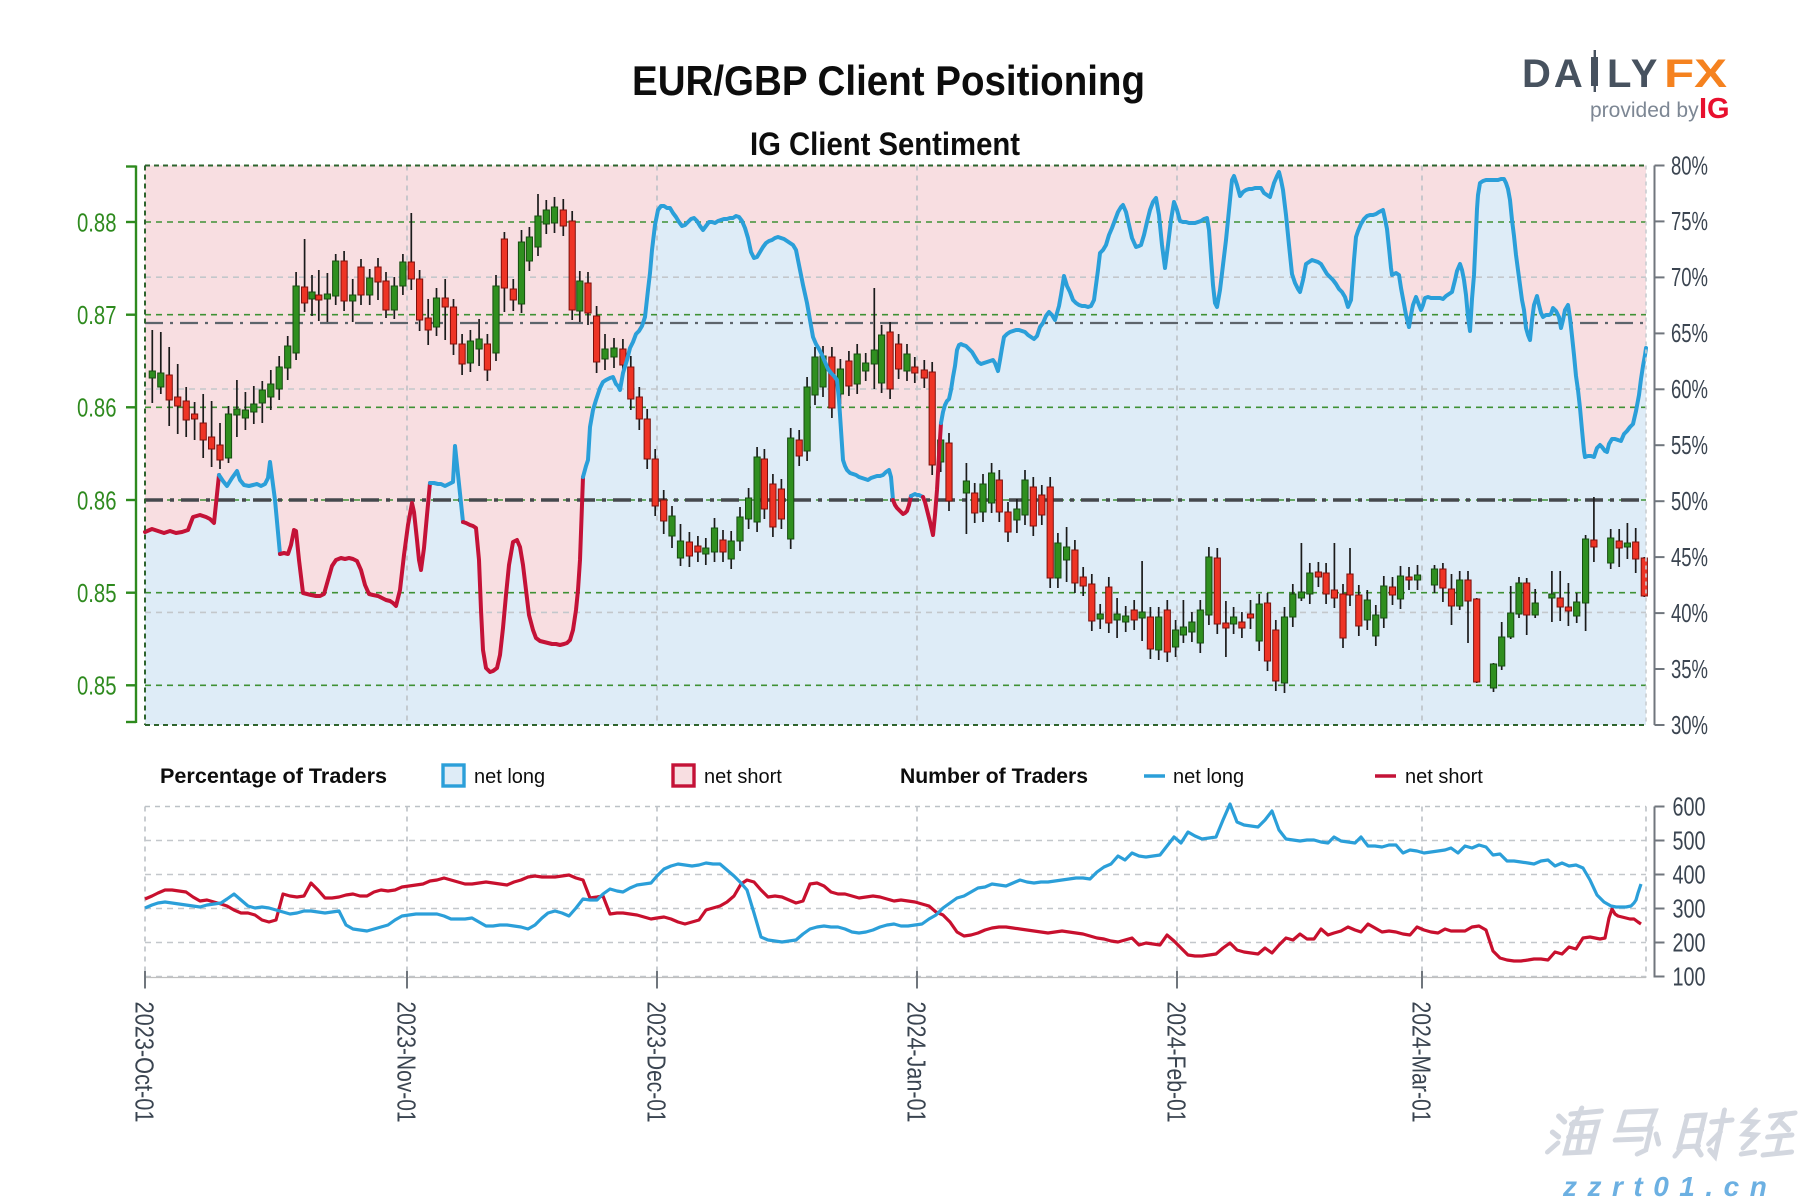  I want to click on svg-text: 0.88, so click(97, 222).